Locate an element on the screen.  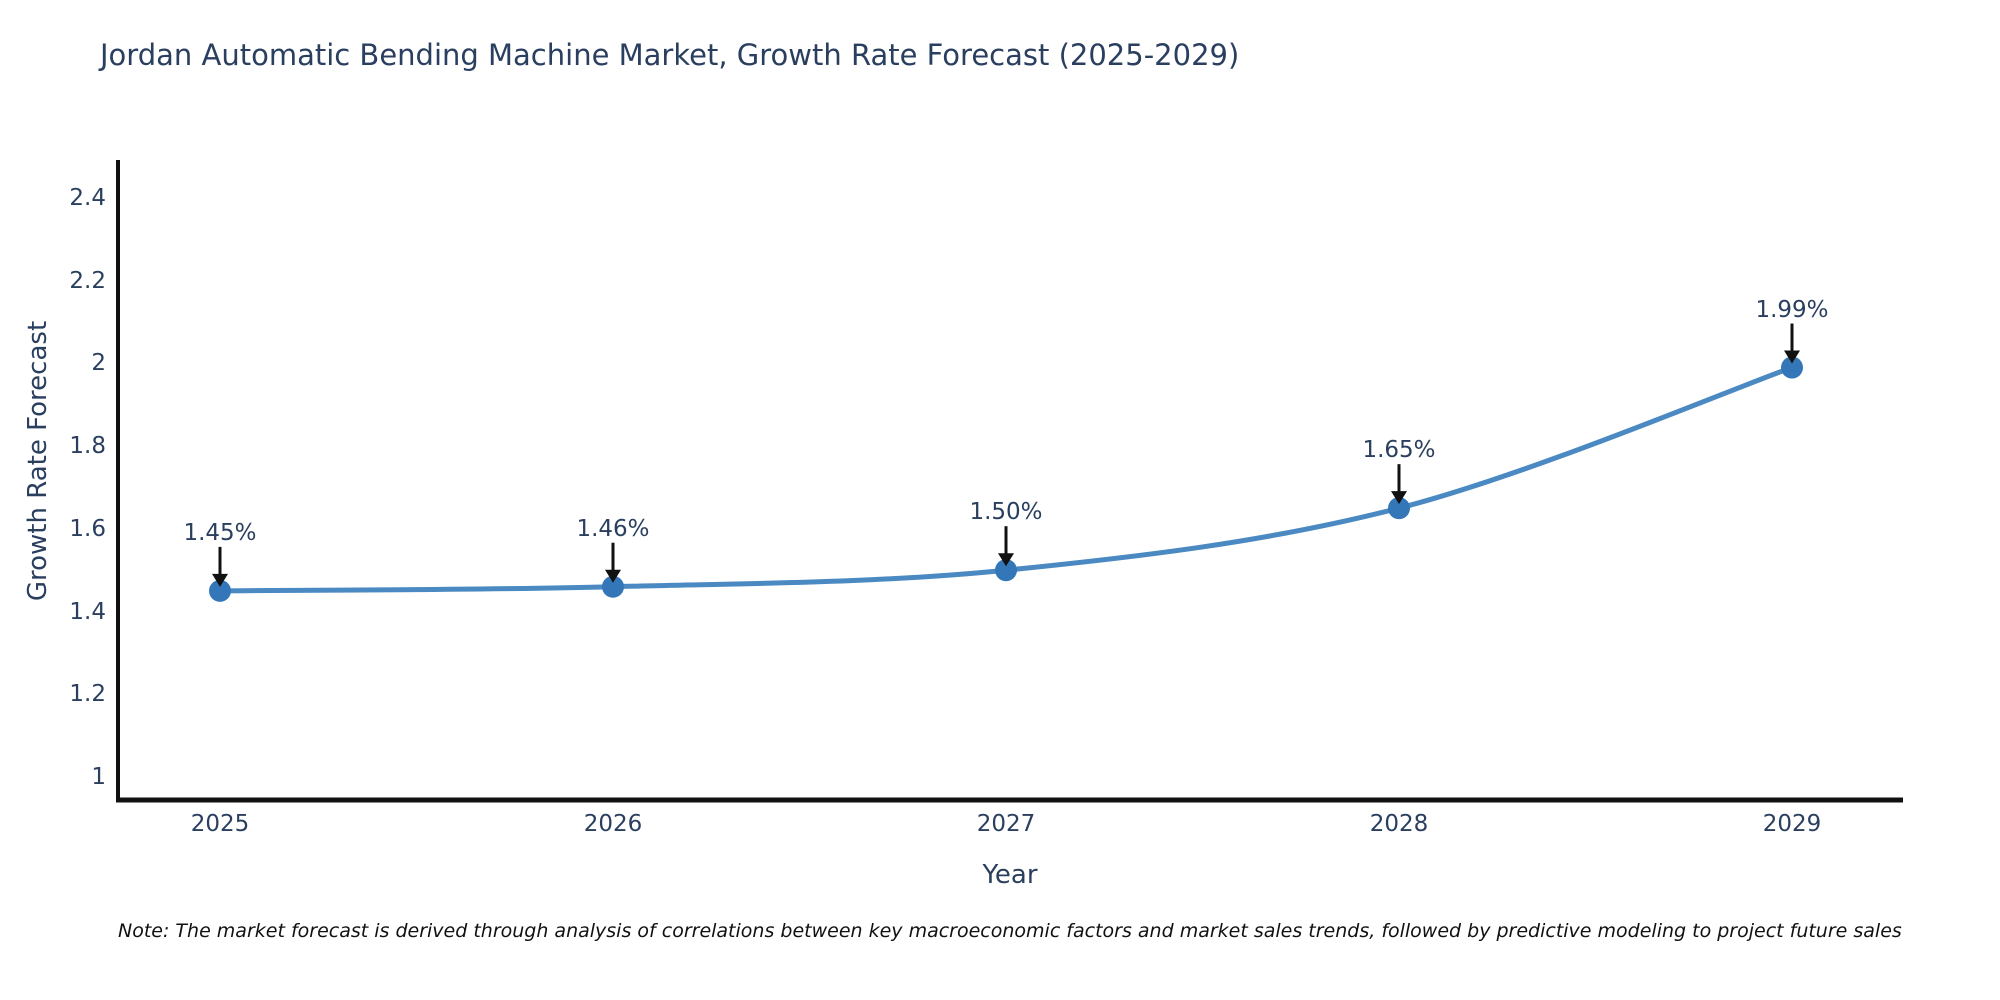
x-tick-label: 2026 is located at coordinates (613, 824).